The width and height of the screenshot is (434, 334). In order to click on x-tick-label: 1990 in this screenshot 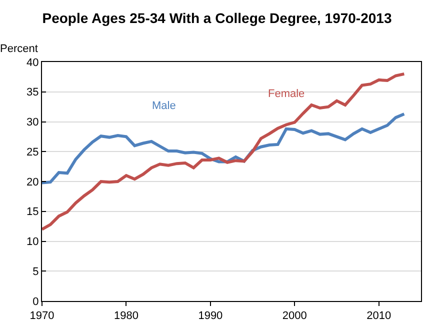, I will do `click(210, 316)`.